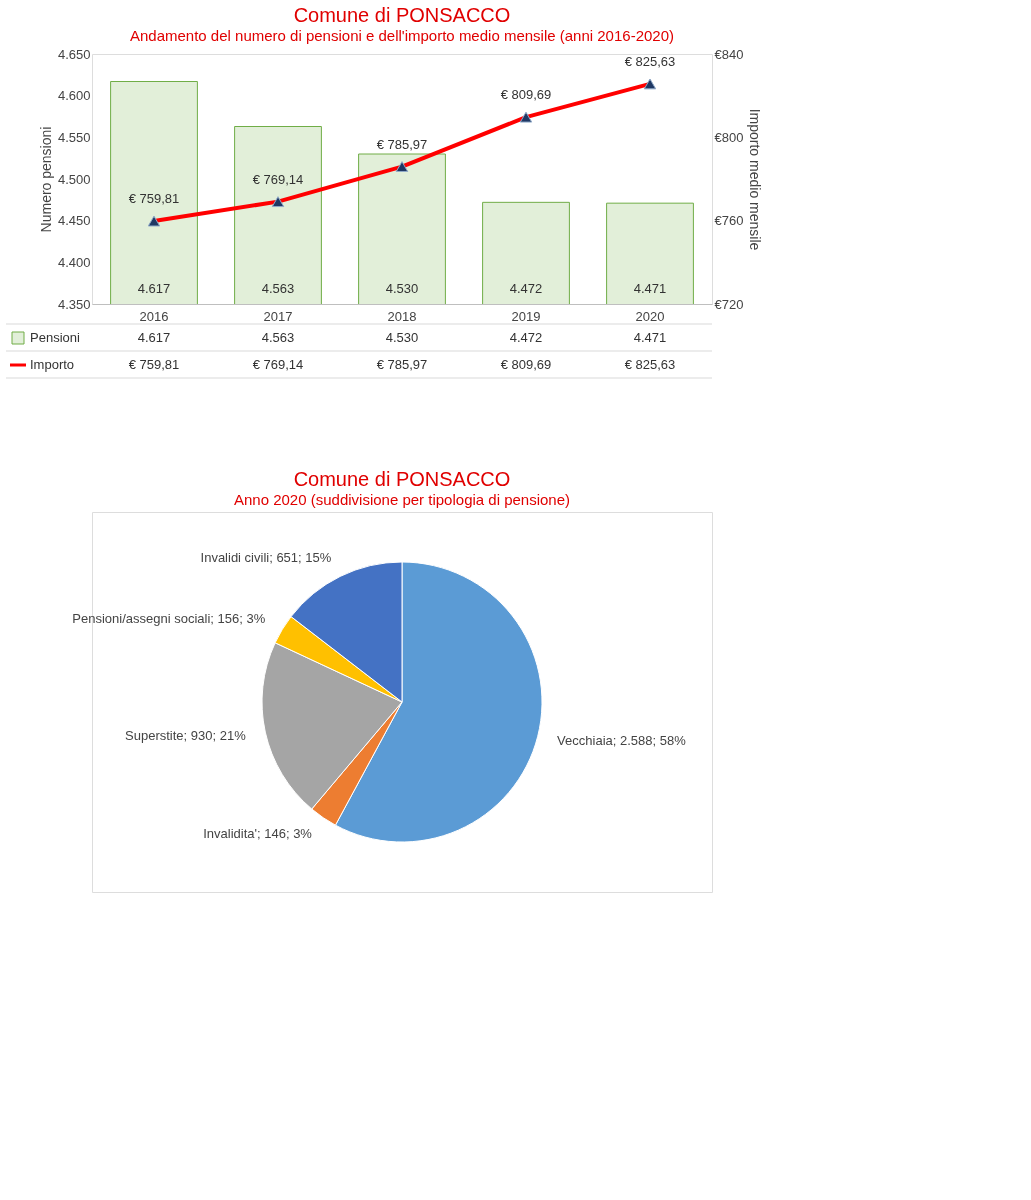 The width and height of the screenshot is (1031, 1200). Describe the element at coordinates (258, 834) in the screenshot. I see `slice-label: Invalidita'; 146; 3%` at that location.